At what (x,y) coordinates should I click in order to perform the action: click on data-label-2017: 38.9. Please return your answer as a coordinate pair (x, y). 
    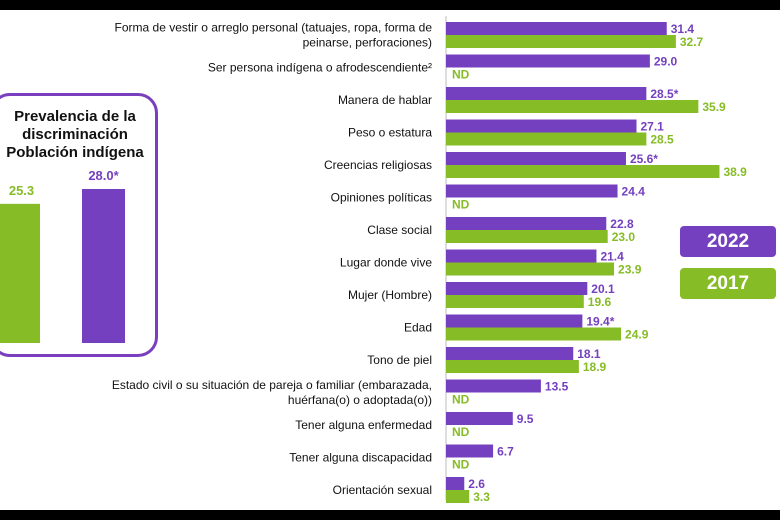
    Looking at the image, I should click on (735, 172).